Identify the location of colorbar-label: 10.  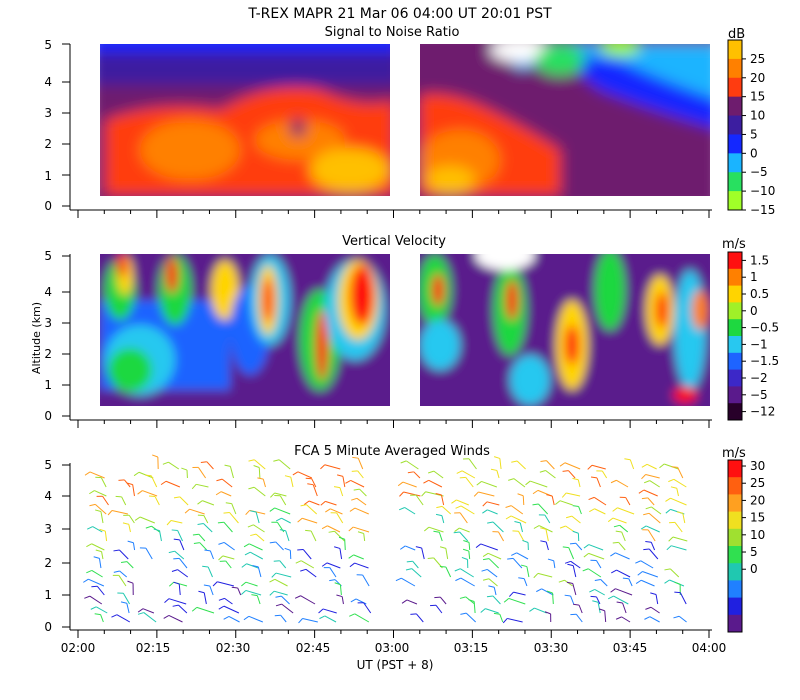
(757, 116).